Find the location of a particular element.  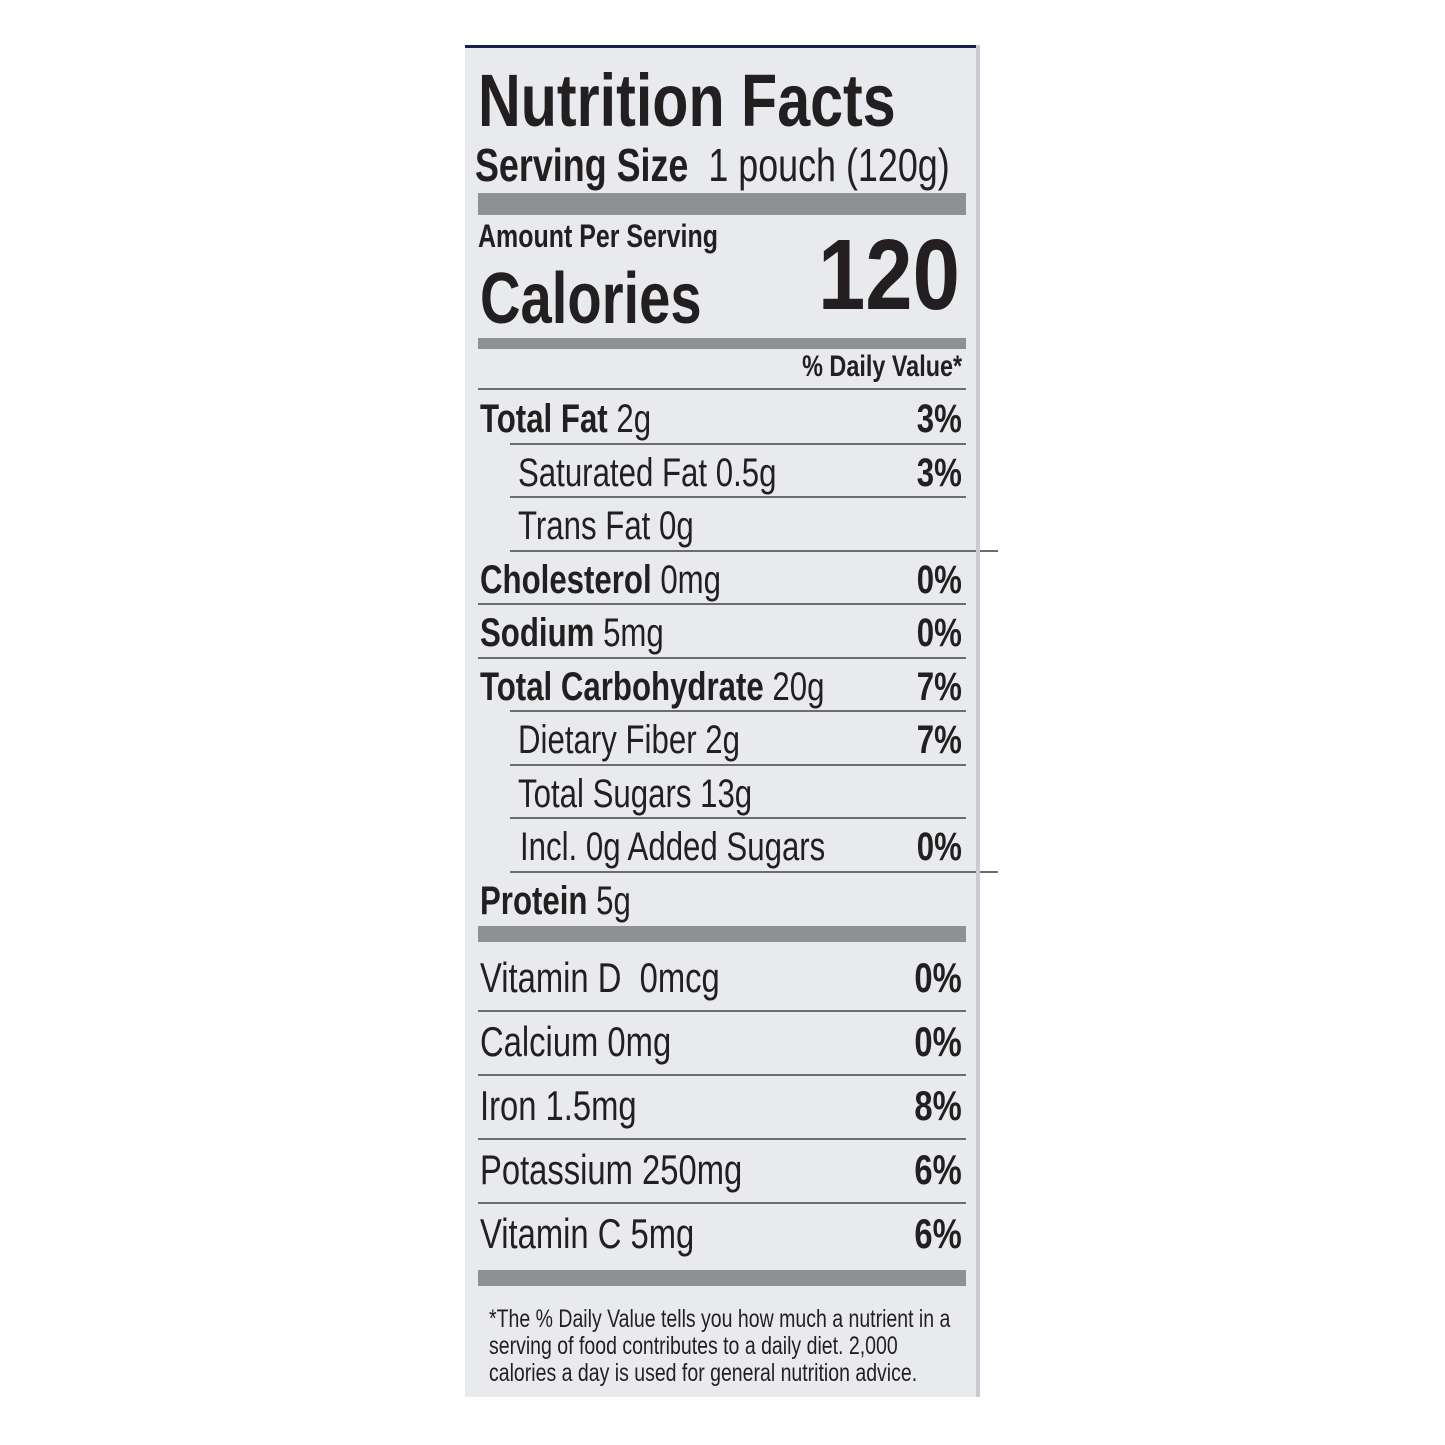

nutrient-label: Total Sugars is located at coordinates (605, 793).